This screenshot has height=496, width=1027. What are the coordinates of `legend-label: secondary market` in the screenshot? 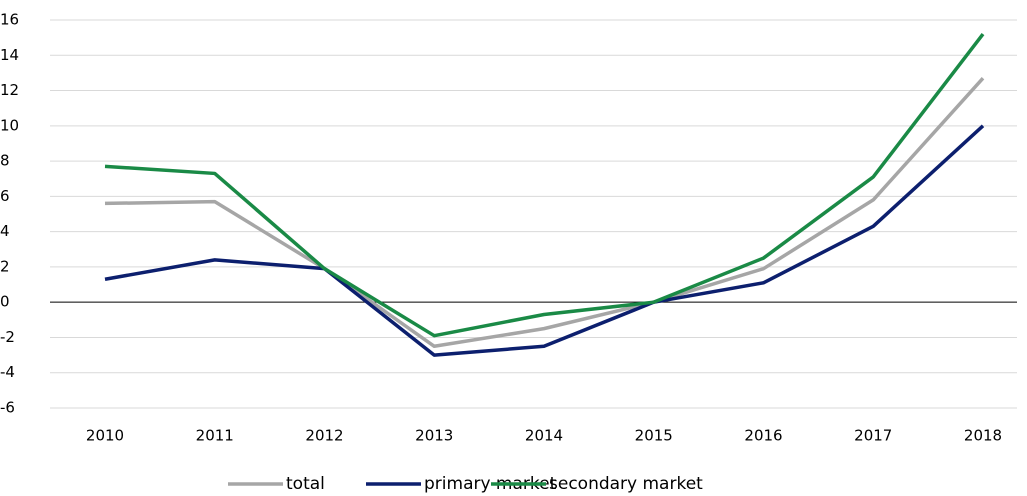 It's located at (626, 484).